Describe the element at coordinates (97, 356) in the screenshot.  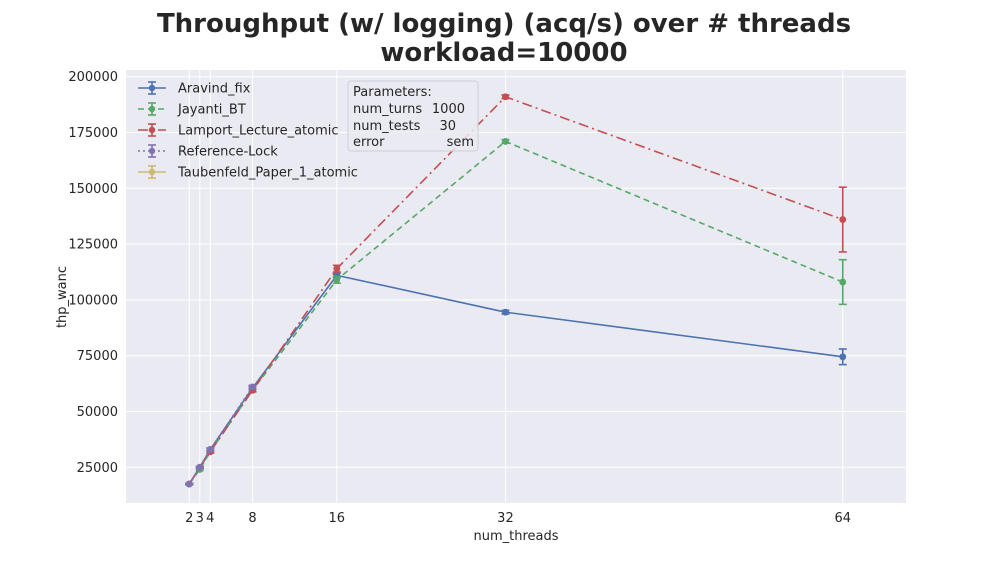
I see `y-tick-label: 75000` at that location.